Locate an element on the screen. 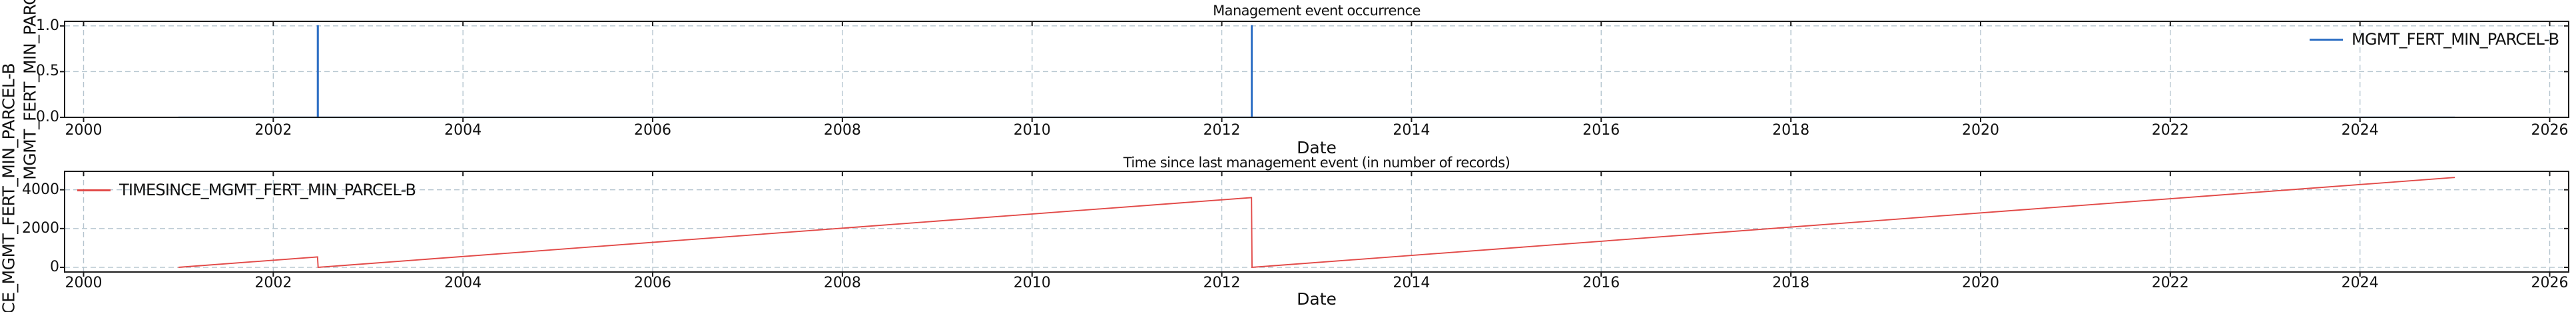 The width and height of the screenshot is (2576, 312). y-tick-label: 0.0 is located at coordinates (47, 117).